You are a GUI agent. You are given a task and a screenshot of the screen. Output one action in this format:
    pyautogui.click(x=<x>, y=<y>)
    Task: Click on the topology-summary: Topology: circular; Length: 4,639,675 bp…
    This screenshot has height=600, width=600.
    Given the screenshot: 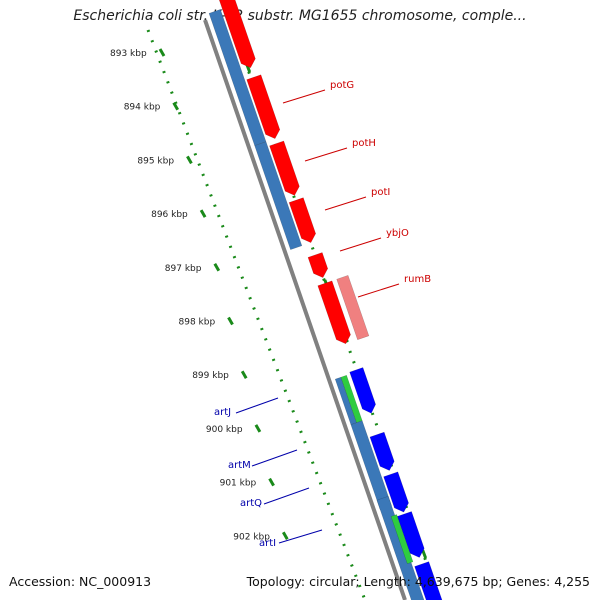 What is the action you would take?
    pyautogui.click(x=418, y=581)
    